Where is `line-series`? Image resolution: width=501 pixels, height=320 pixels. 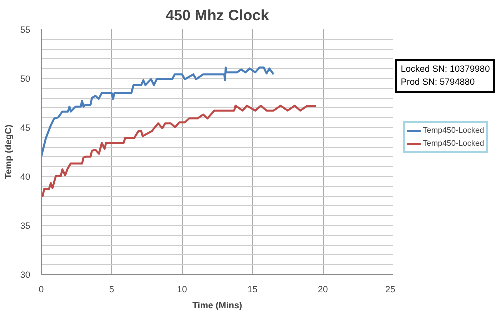 line-series is located at coordinates (158, 112).